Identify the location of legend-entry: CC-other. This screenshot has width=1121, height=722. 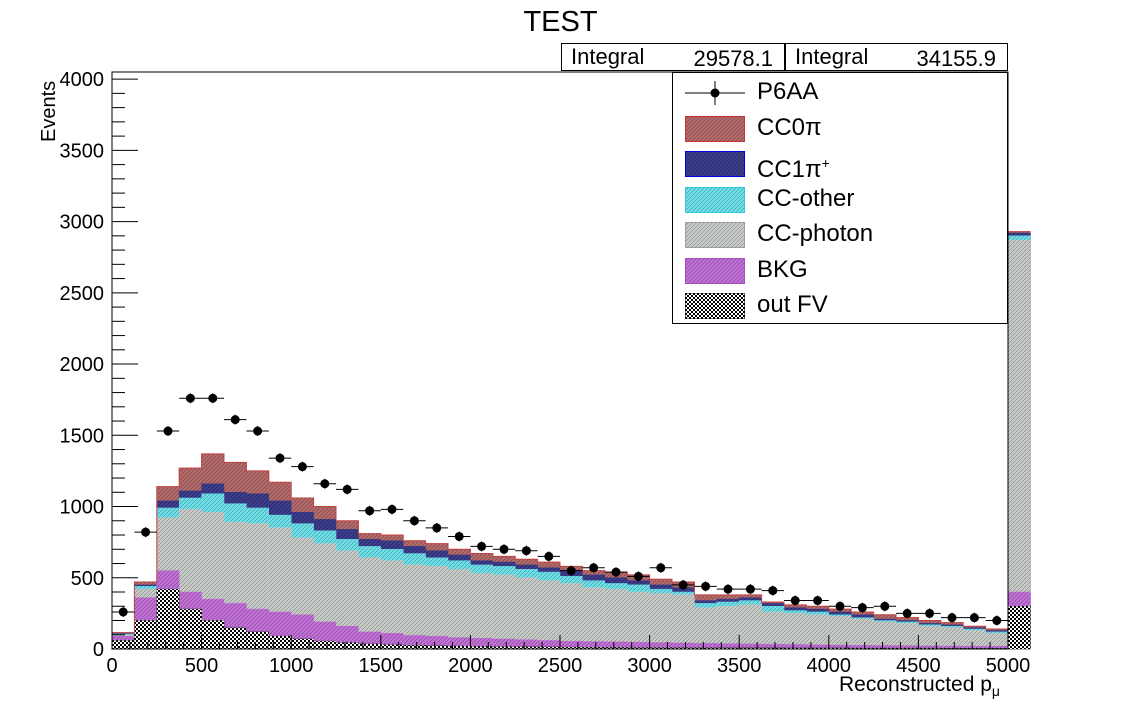
(840, 200).